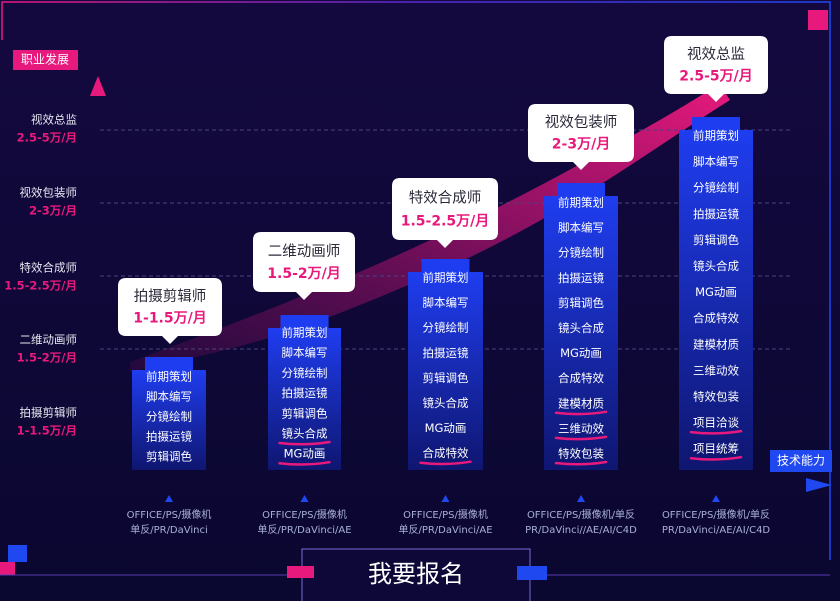 The image size is (840, 601). I want to click on skill-item: 建模材质, so click(581, 403).